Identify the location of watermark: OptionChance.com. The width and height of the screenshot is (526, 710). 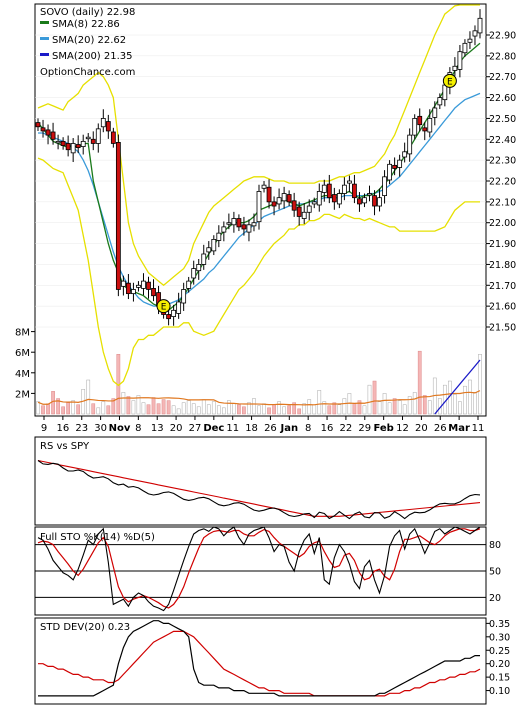
(87, 72).